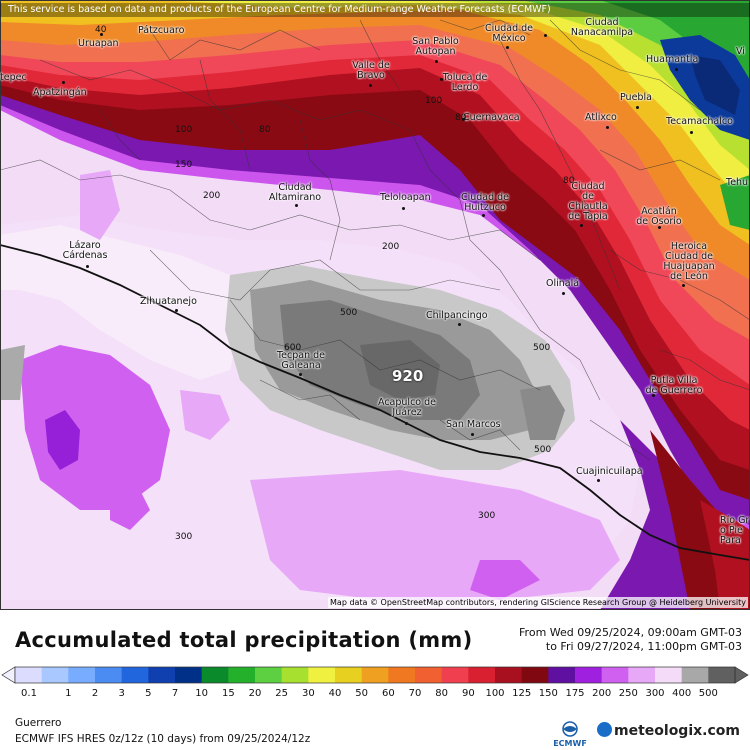  Describe the element at coordinates (630, 632) in the screenshot. I see `period-from: From Wed 09/25/2024, 09:00am GMT-03` at that location.